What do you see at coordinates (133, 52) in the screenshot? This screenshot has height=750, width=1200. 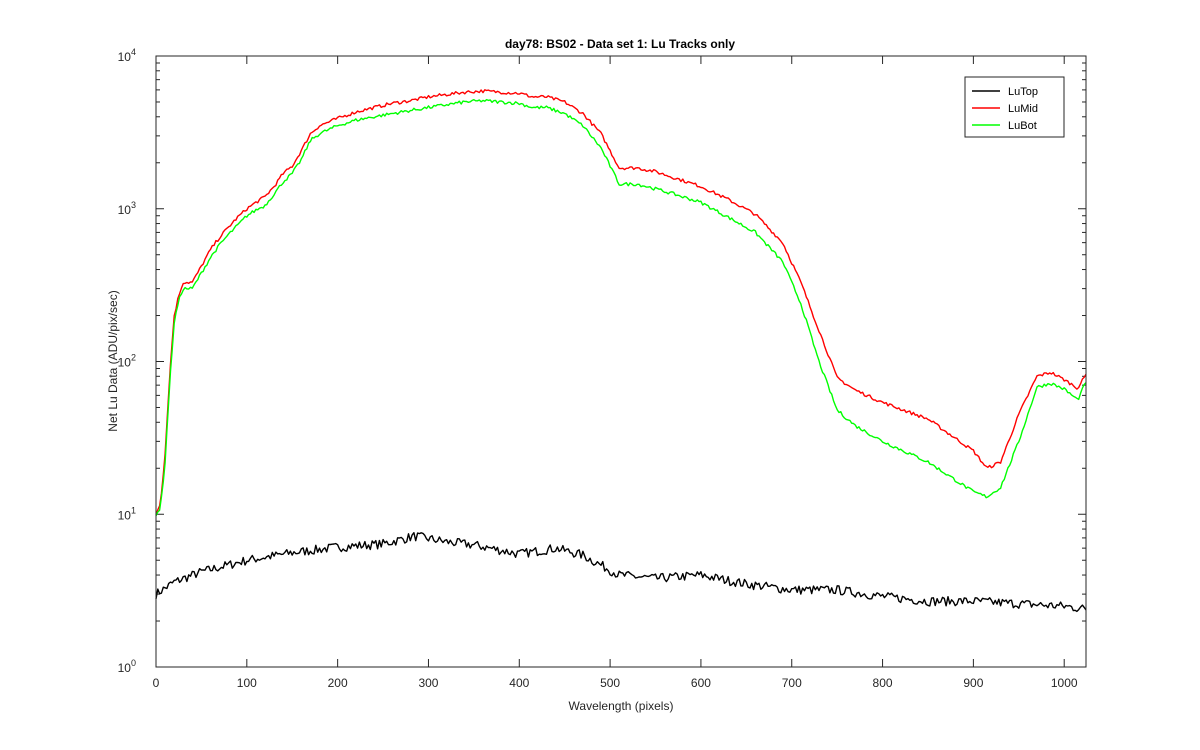 I see `y-tick-exponent: 4` at bounding box center [133, 52].